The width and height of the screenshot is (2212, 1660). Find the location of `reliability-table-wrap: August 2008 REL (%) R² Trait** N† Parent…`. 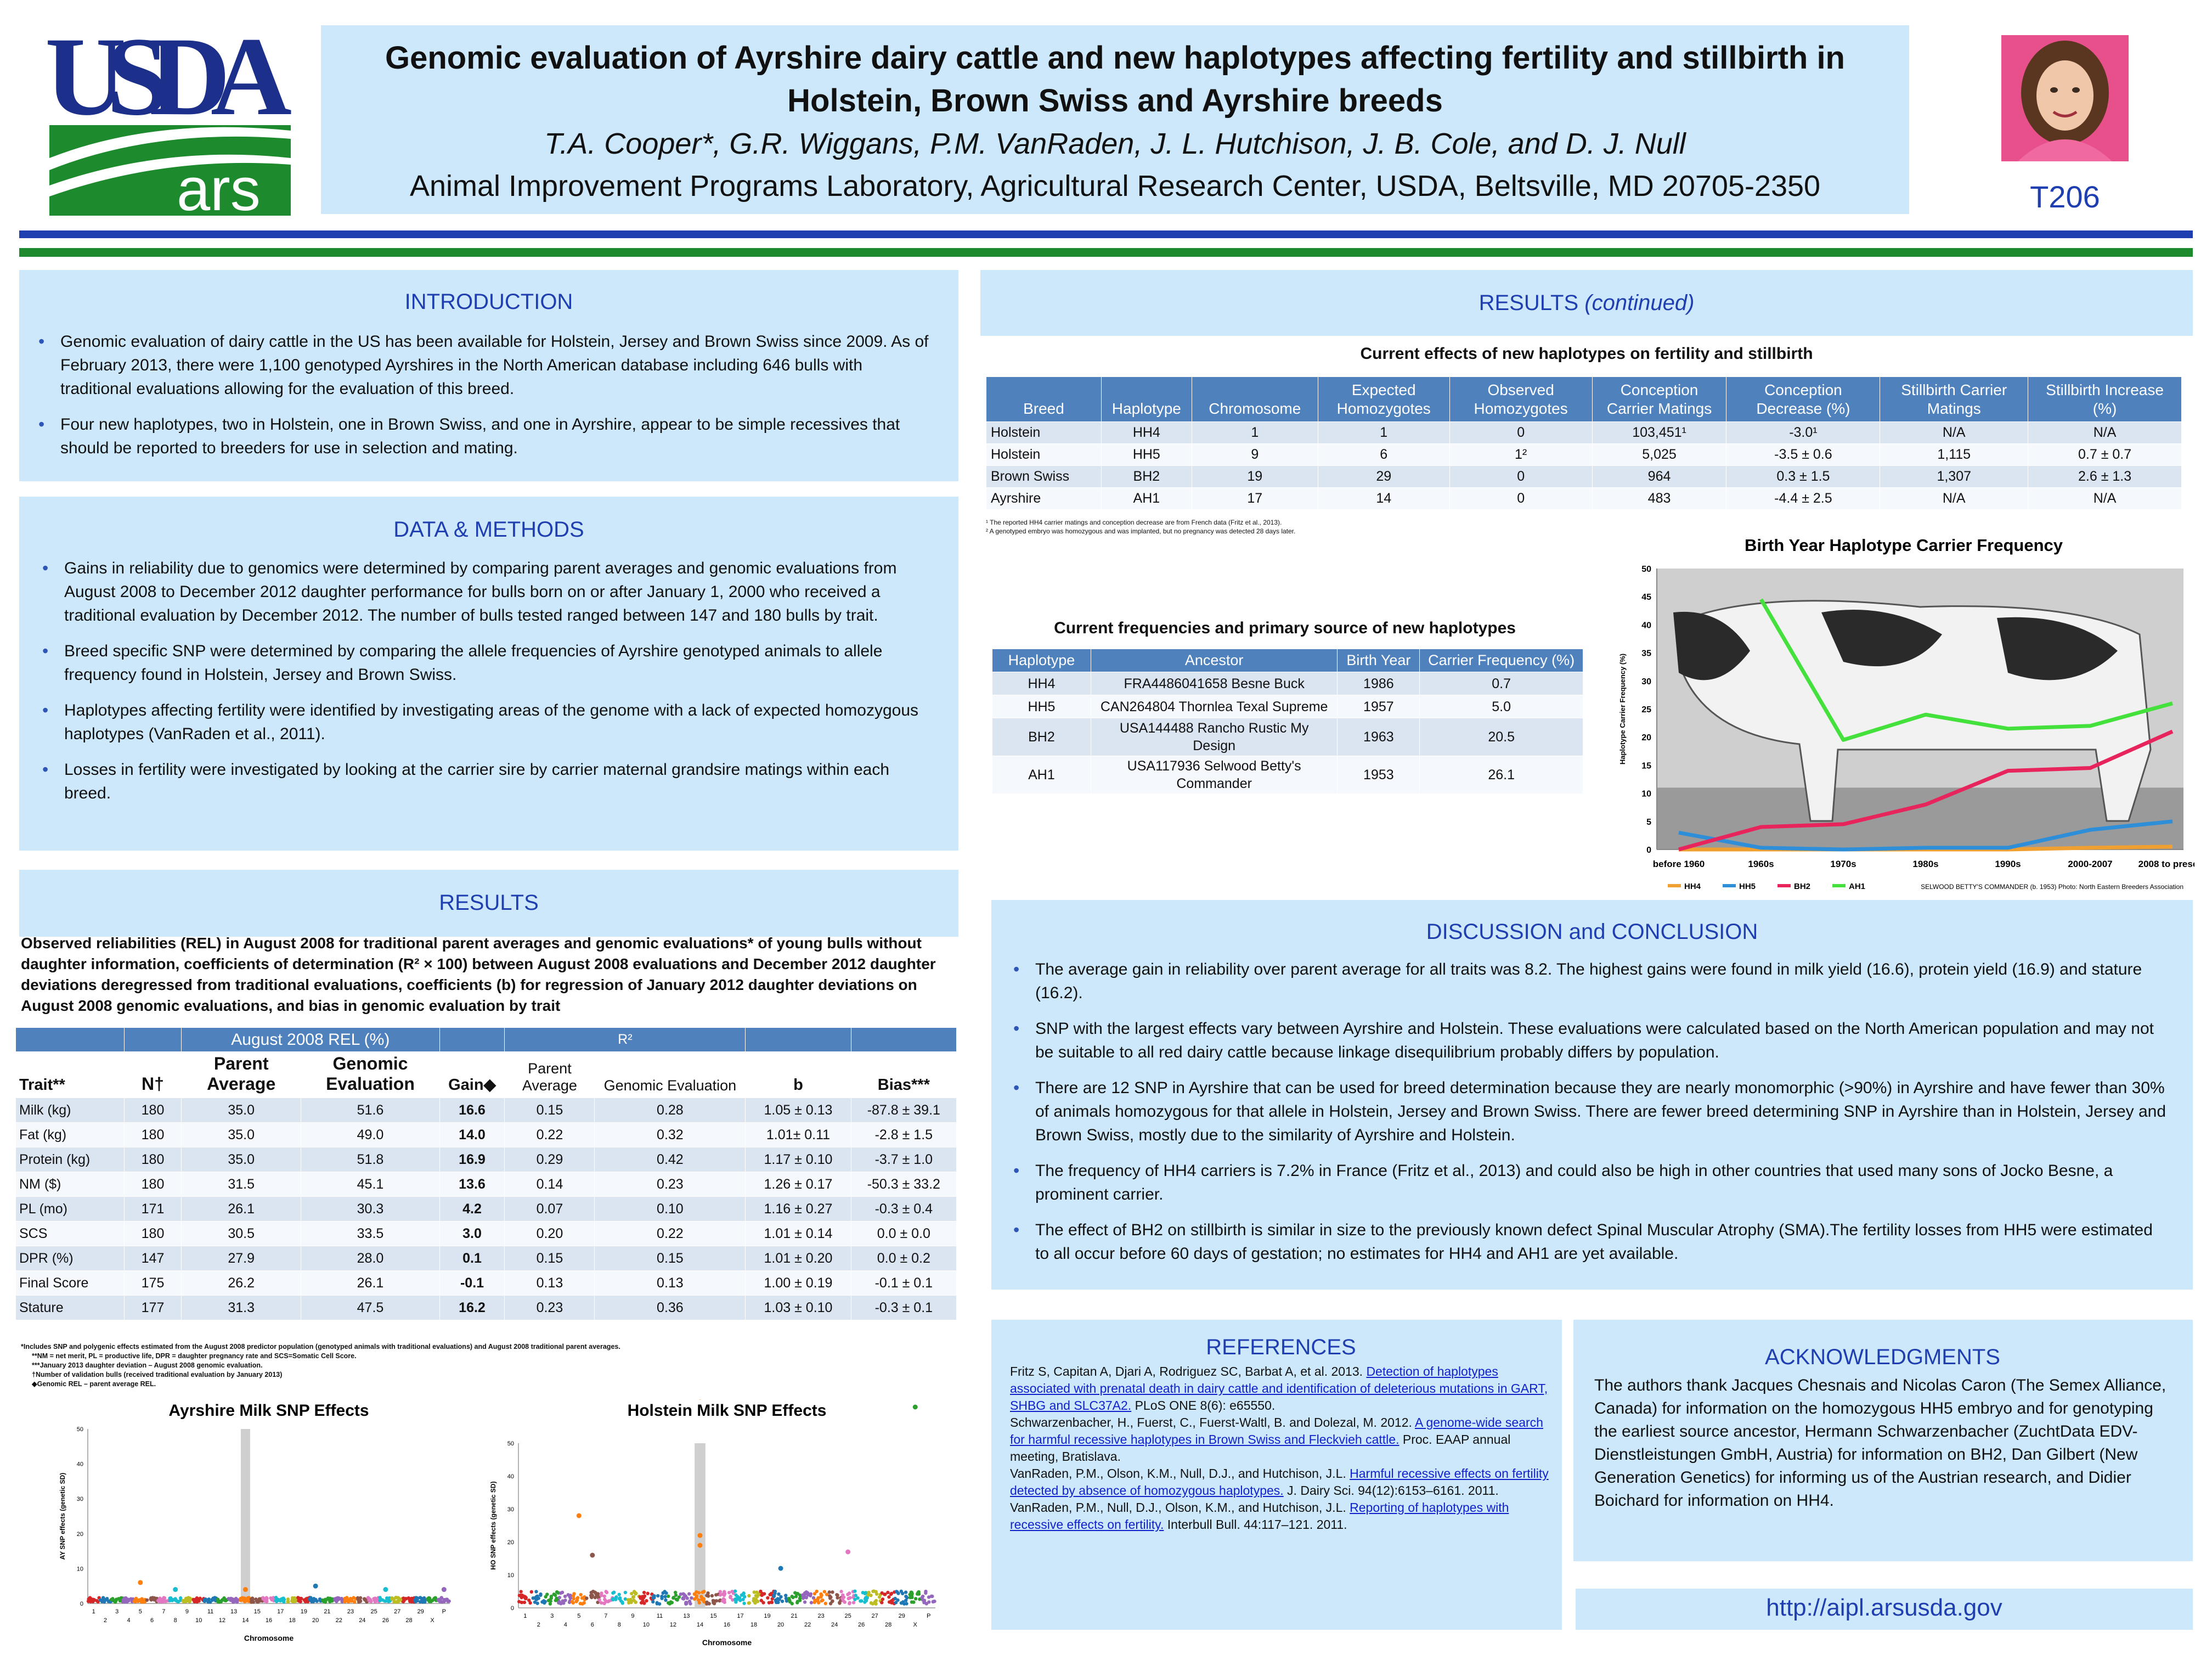

reliability-table-wrap: August 2008 REL (%) R² Trait** N† Parent… is located at coordinates (486, 1173).